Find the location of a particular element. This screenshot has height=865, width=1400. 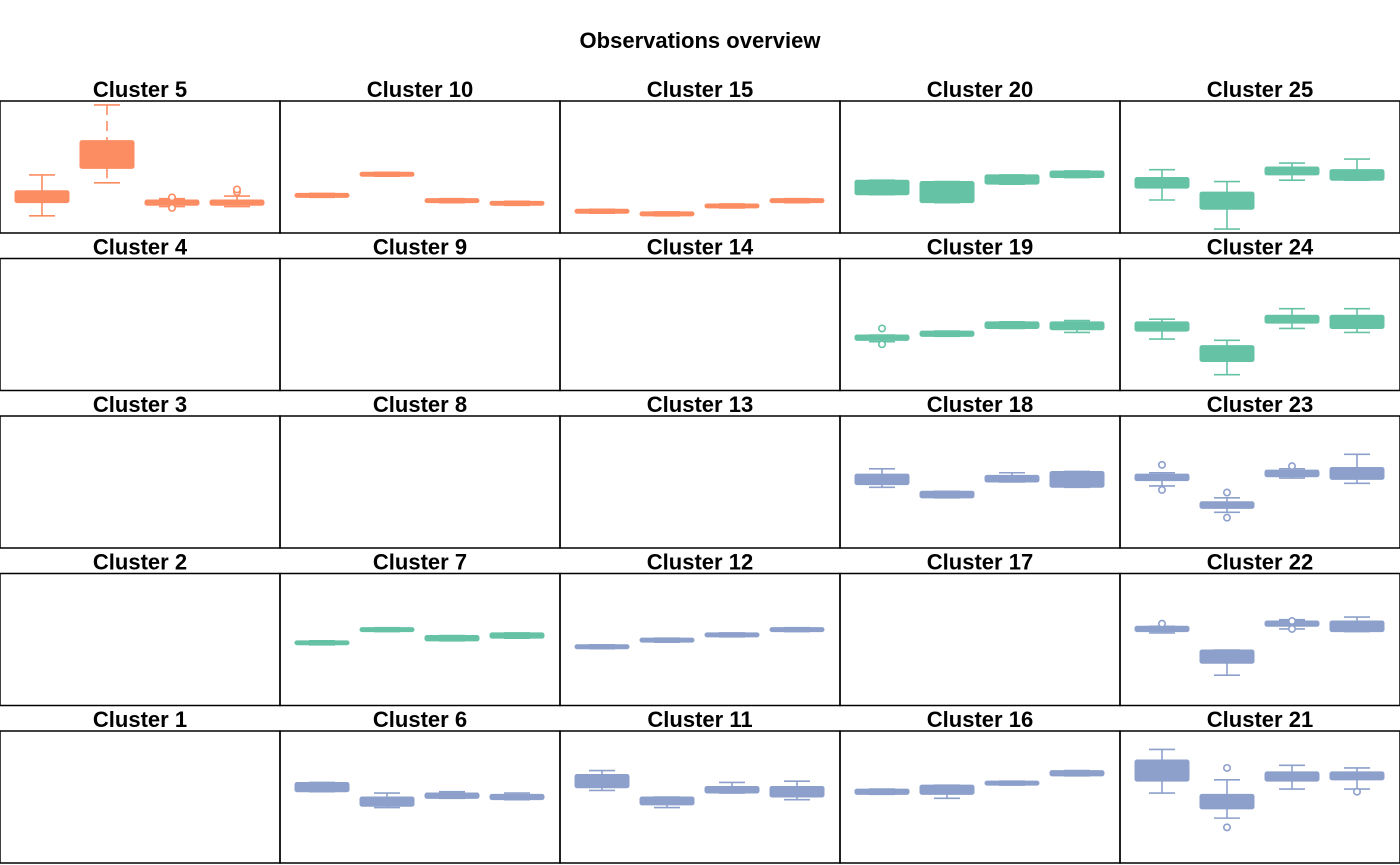

panel-cluster-25: Cluster 25 is located at coordinates (1259, 155).